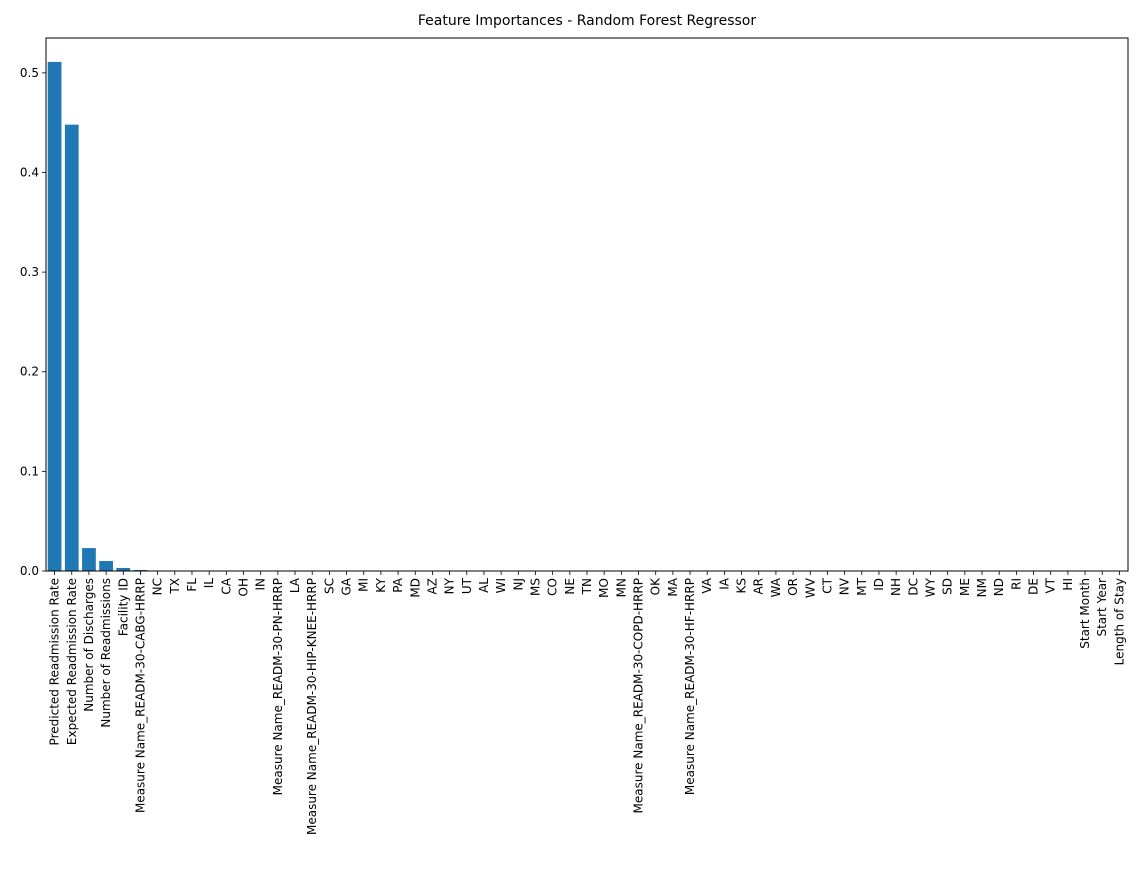 The height and width of the screenshot is (887, 1136). What do you see at coordinates (724, 583) in the screenshot?
I see `x-tick-label: IA` at bounding box center [724, 583].